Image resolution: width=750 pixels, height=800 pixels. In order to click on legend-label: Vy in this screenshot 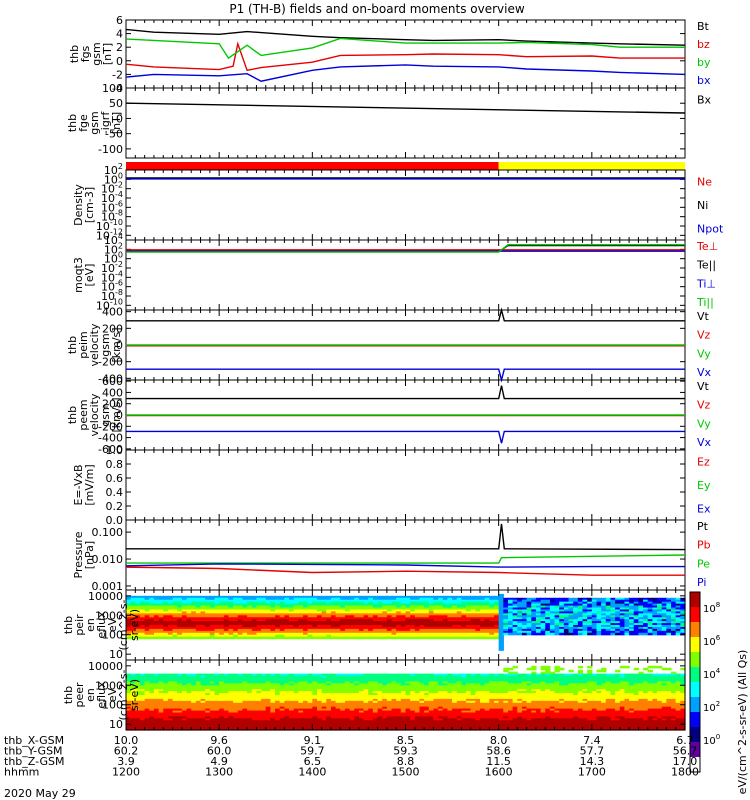, I will do `click(704, 353)`.